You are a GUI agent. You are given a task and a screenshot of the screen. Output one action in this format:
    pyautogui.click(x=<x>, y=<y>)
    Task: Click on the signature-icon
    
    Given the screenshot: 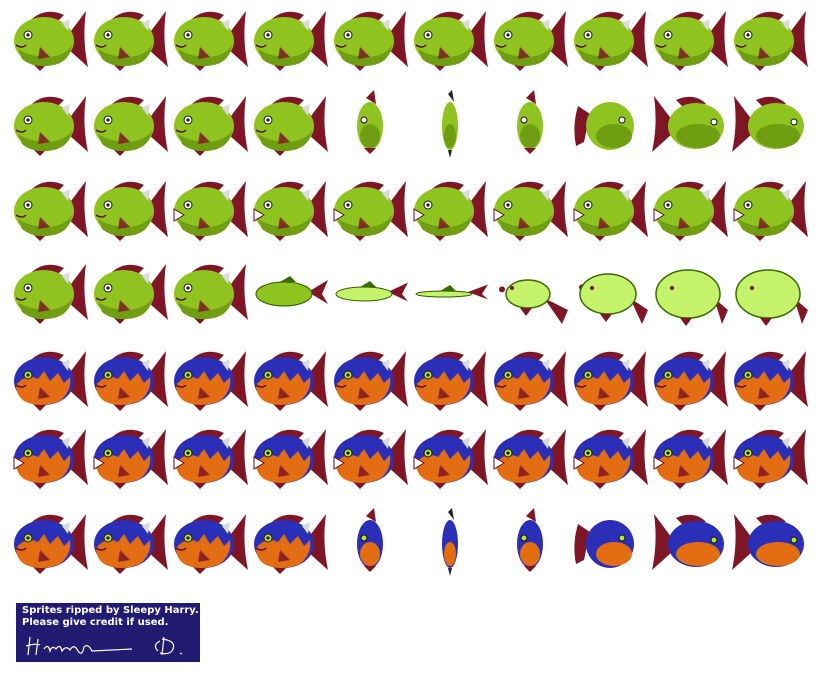 What is the action you would take?
    pyautogui.click(x=104, y=646)
    